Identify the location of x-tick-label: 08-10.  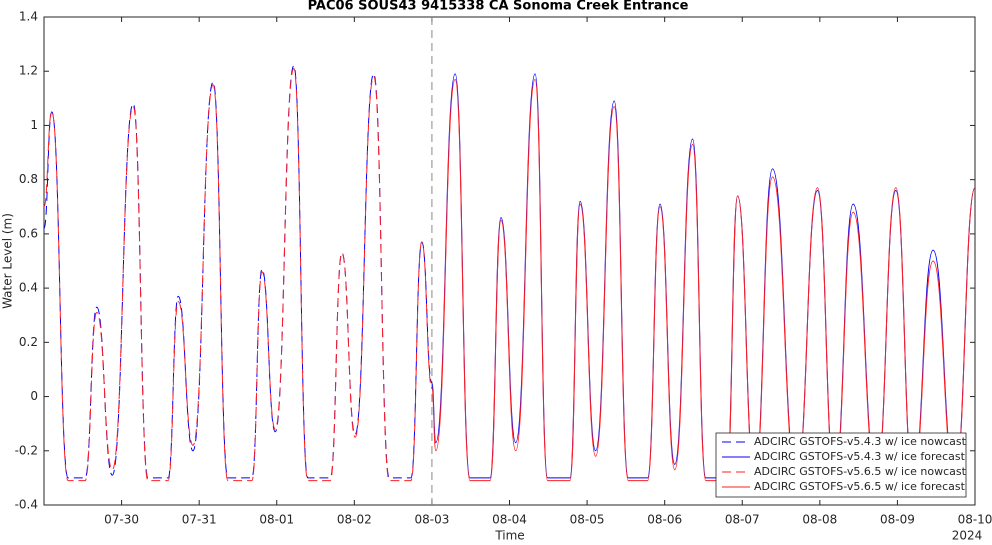
(975, 520).